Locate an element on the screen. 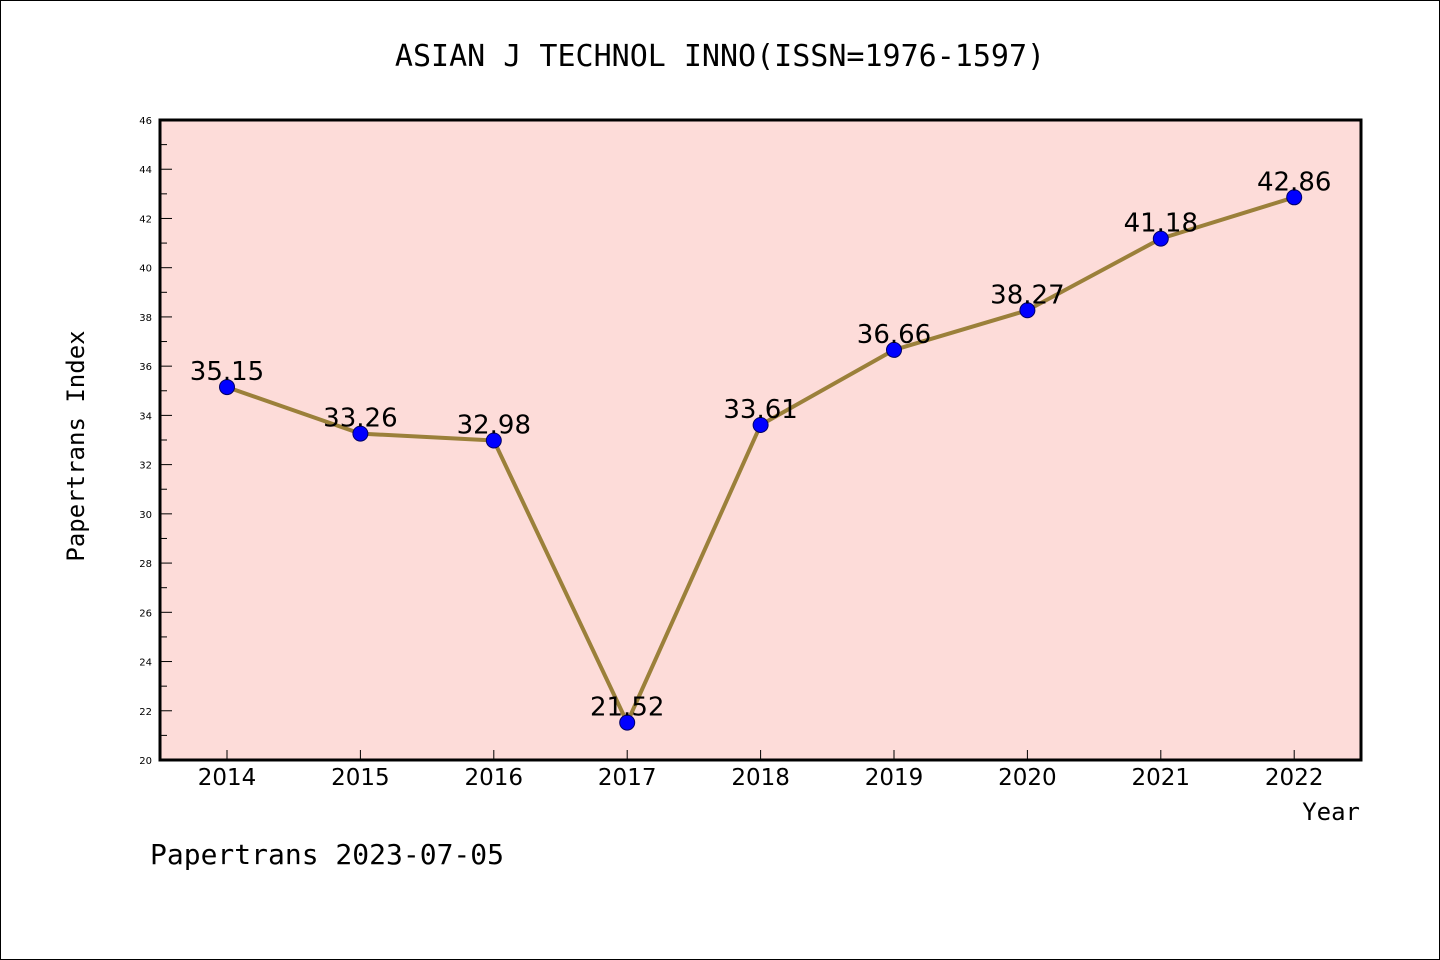  data-label: 42.86 is located at coordinates (1294, 182).